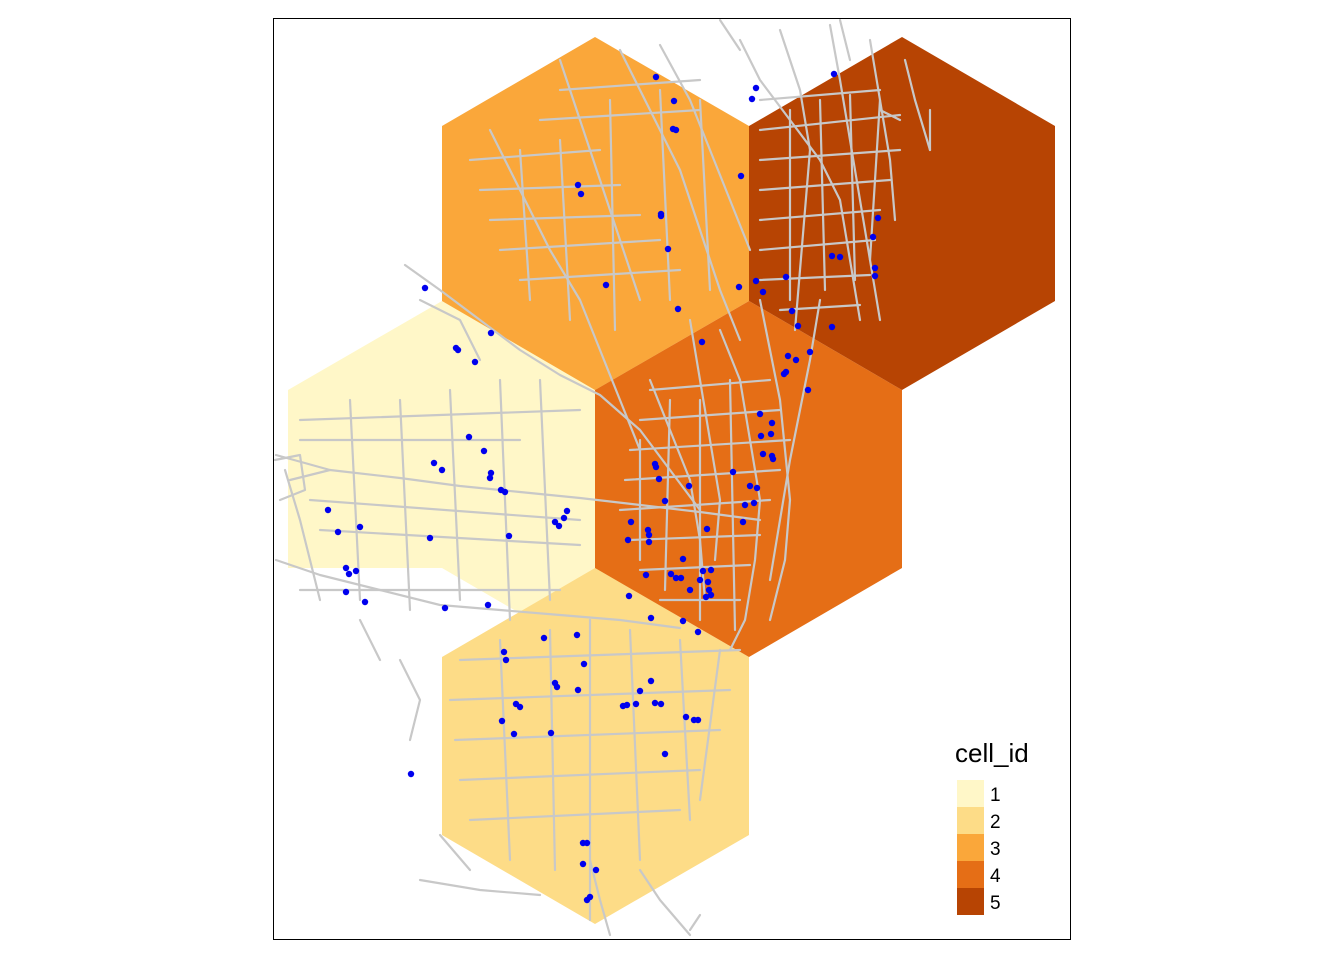 This screenshot has height=960, width=1344. What do you see at coordinates (995, 849) in the screenshot?
I see `legend-label-3: 3` at bounding box center [995, 849].